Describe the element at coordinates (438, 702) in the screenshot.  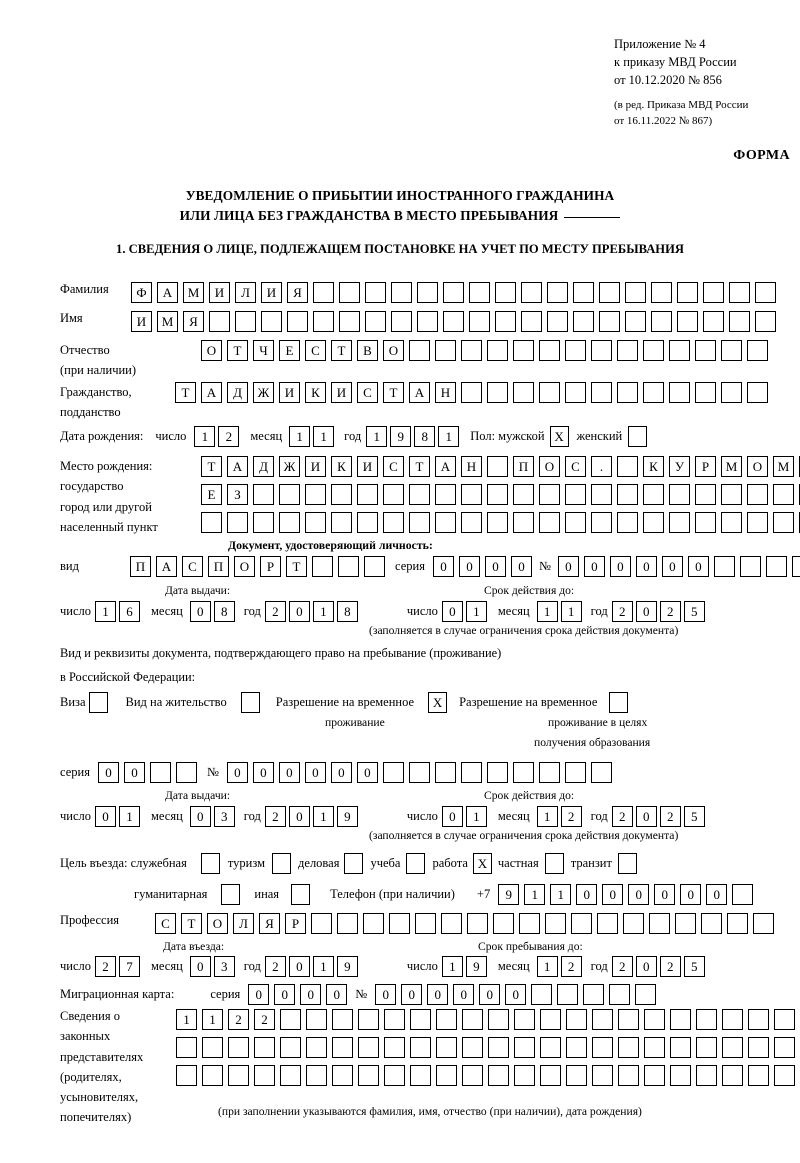
I see `temporary-residence-checkbox: X` at that location.